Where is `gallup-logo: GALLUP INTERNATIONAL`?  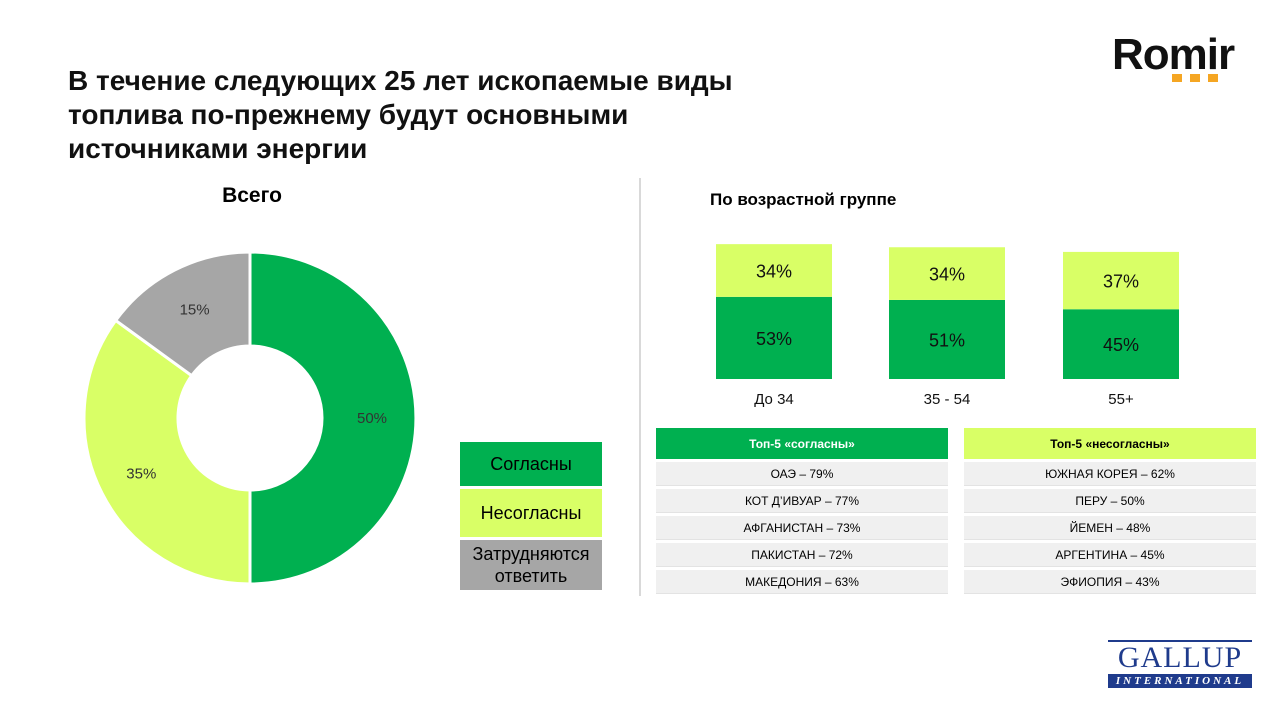 gallup-logo: GALLUP INTERNATIONAL is located at coordinates (1180, 664).